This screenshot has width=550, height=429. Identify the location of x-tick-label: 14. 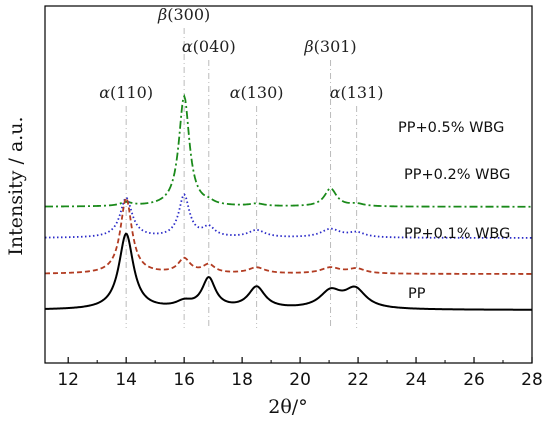
(126, 380).